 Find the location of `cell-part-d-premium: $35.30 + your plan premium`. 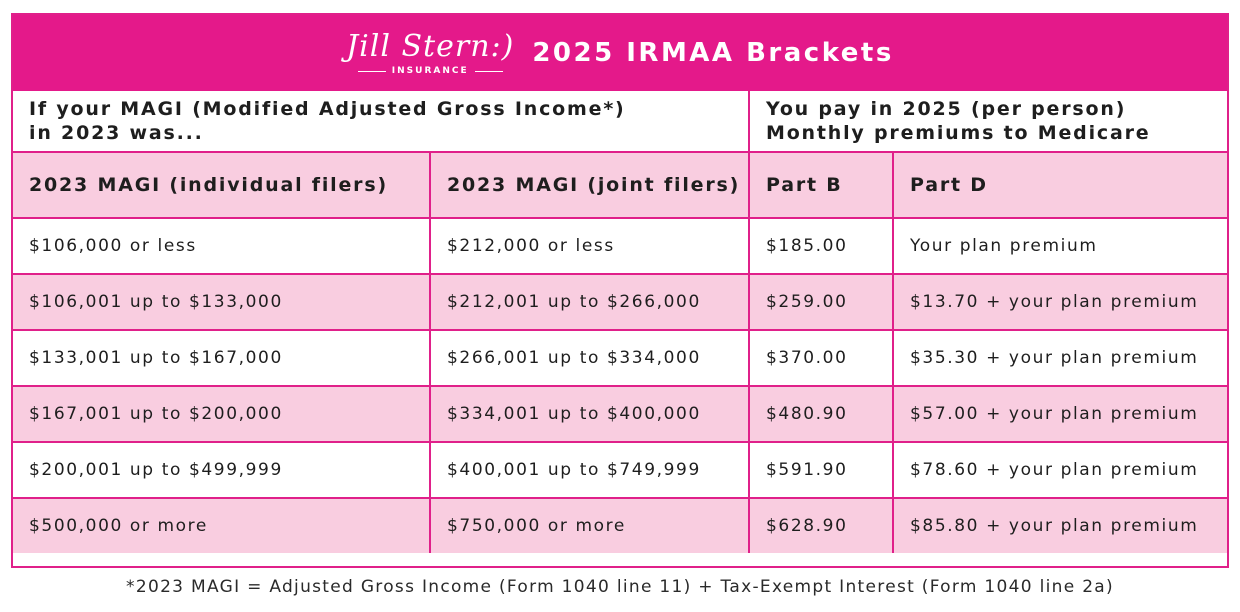

cell-part-d-premium: $35.30 + your plan premium is located at coordinates (1059, 358).